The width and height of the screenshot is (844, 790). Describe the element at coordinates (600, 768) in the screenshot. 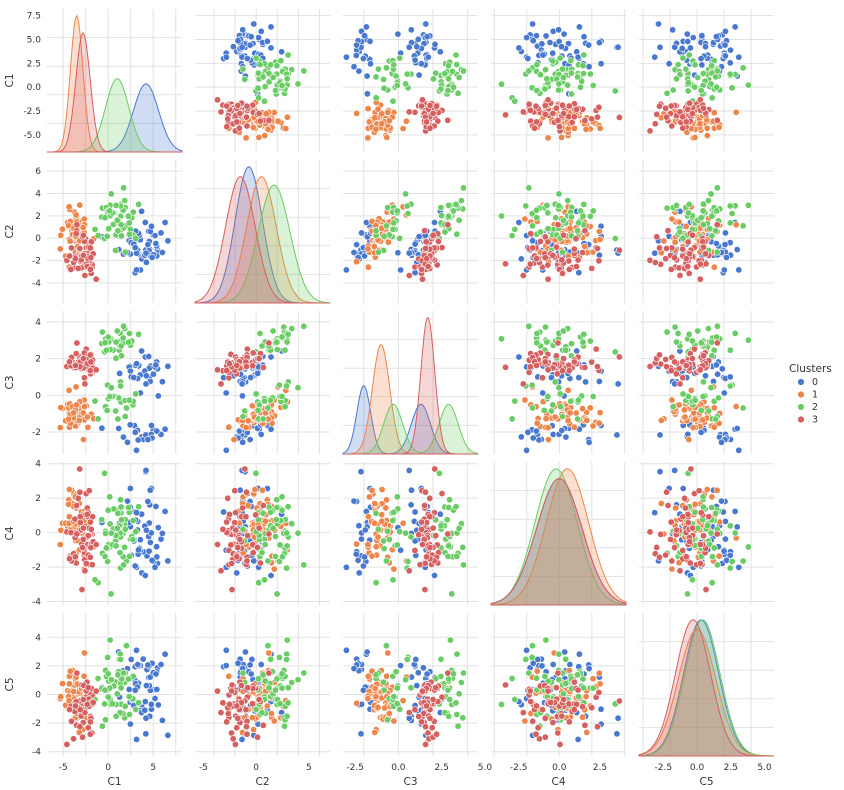

I see `tick-label-x: 2.5` at that location.